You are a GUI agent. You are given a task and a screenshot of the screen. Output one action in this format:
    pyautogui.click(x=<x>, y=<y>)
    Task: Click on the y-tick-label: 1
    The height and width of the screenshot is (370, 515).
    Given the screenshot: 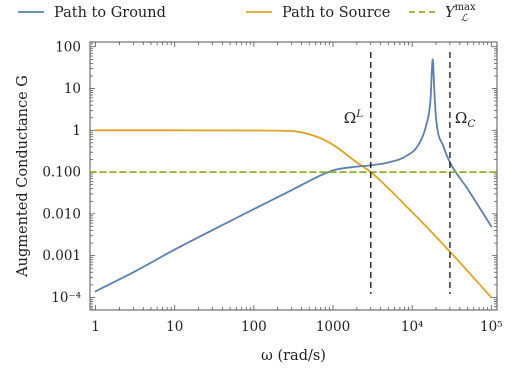 What is the action you would take?
    pyautogui.click(x=76, y=131)
    